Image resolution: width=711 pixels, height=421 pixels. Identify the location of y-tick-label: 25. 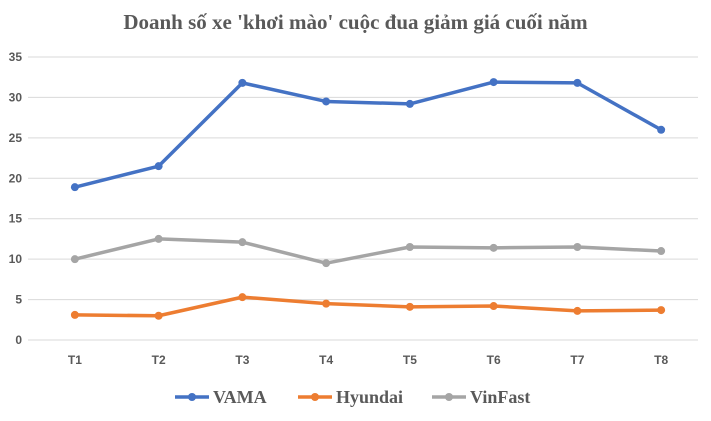
(16, 138).